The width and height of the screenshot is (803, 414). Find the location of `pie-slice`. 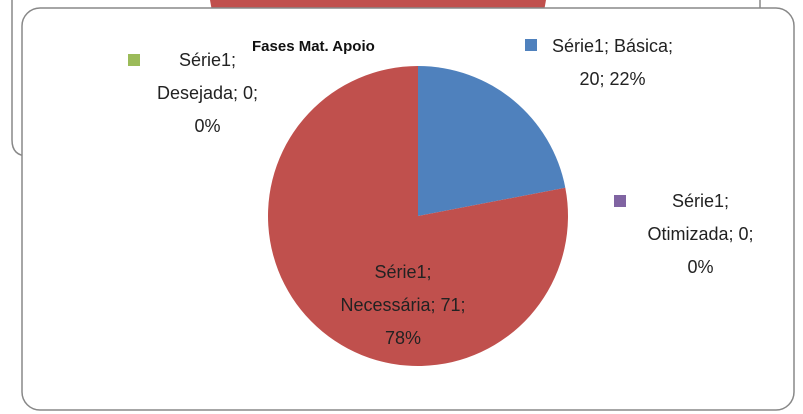

pie-slice is located at coordinates (492, 141).